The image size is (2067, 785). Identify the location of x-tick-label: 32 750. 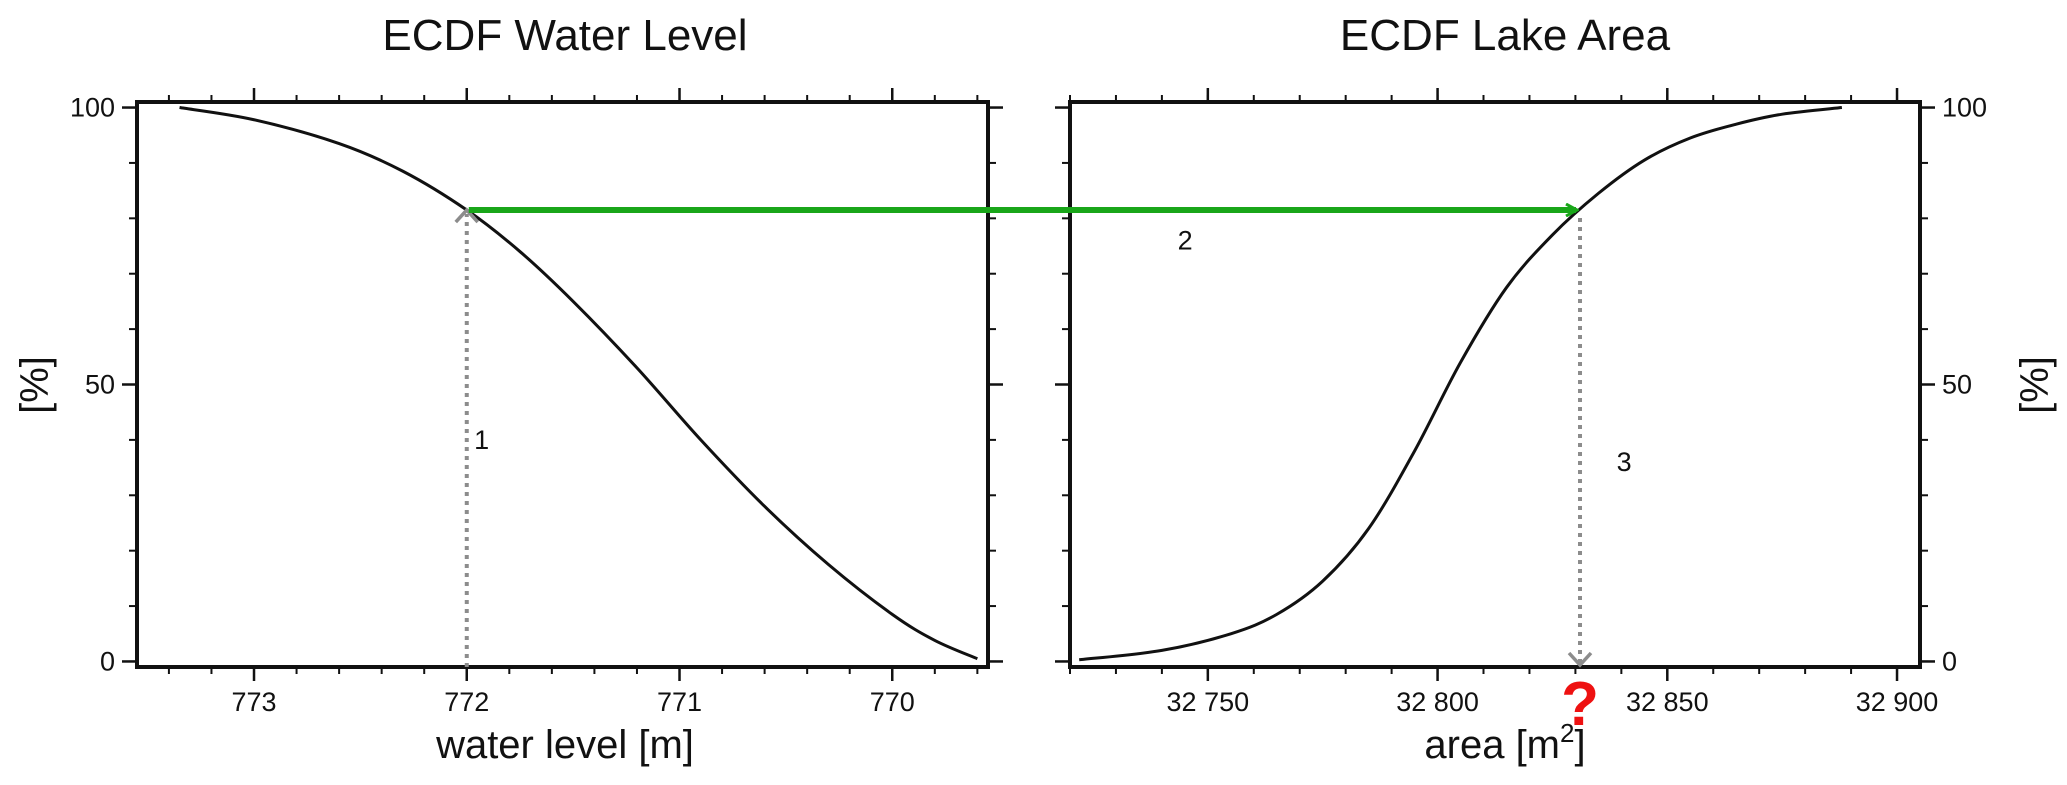
(1208, 702).